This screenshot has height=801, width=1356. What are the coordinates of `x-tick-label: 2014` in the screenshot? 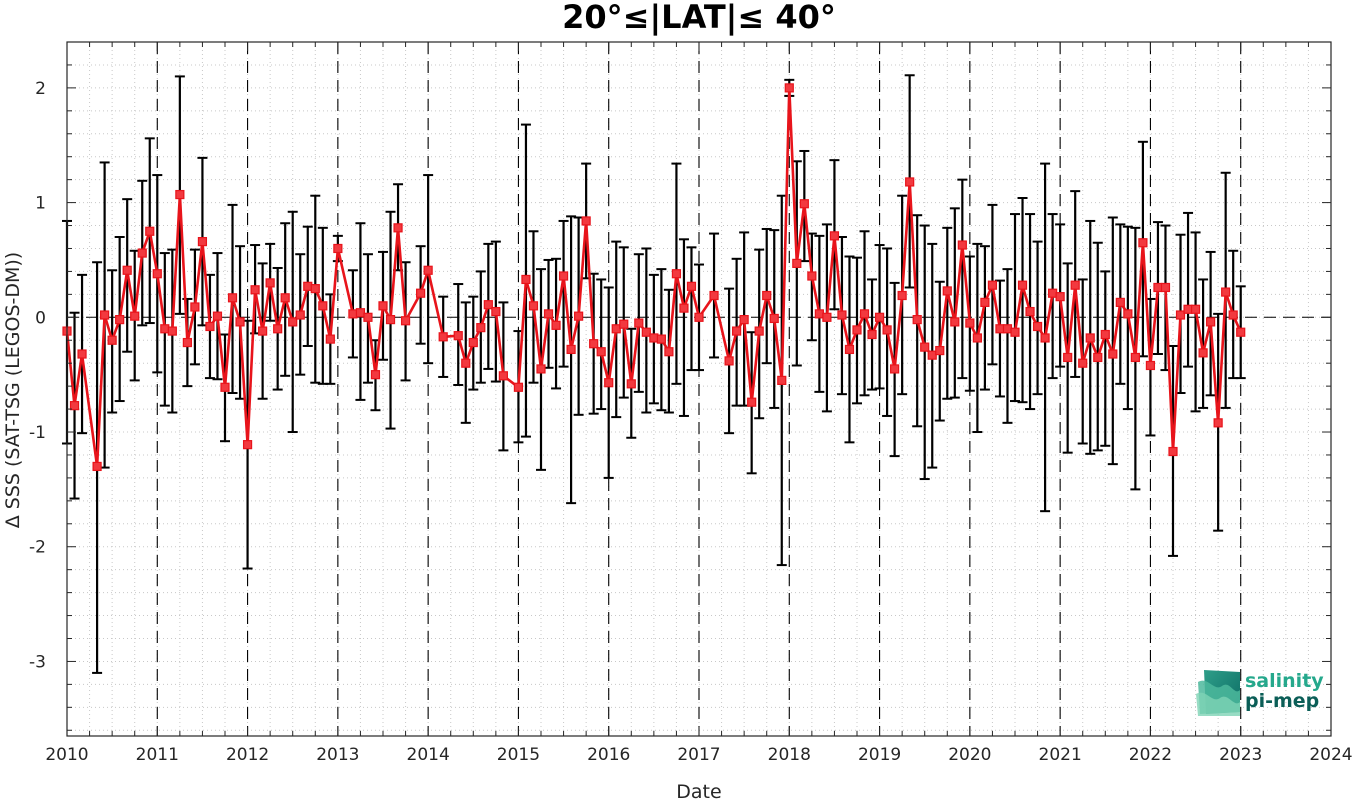 It's located at (428, 755).